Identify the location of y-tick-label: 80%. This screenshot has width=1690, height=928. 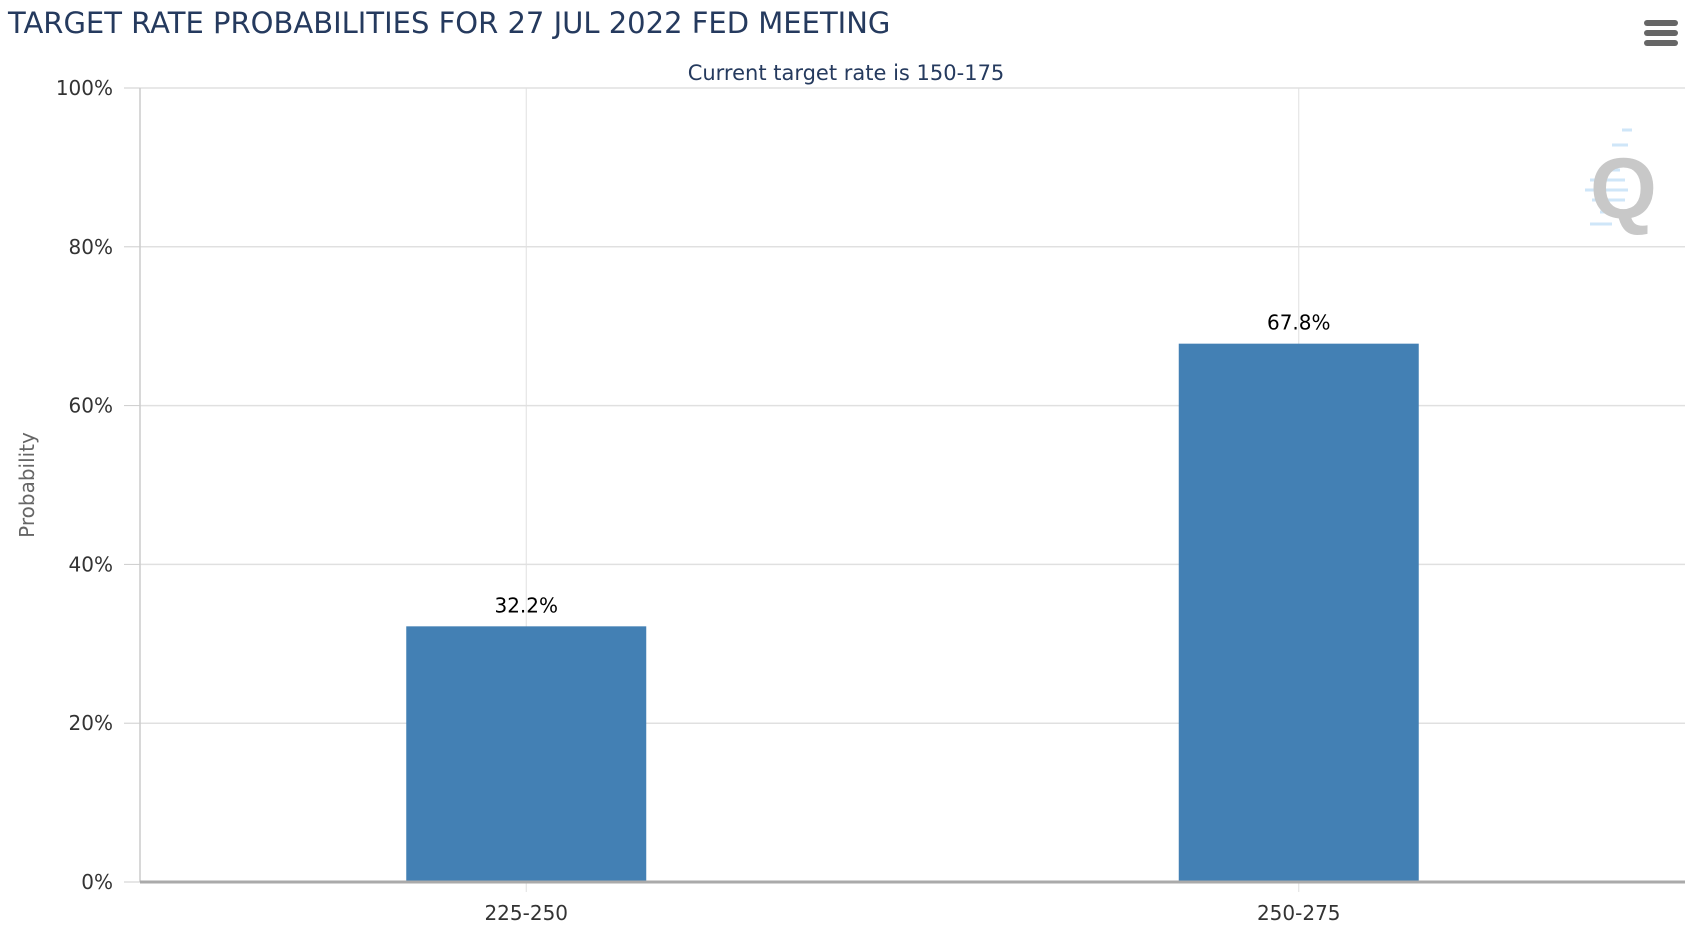
(91, 247).